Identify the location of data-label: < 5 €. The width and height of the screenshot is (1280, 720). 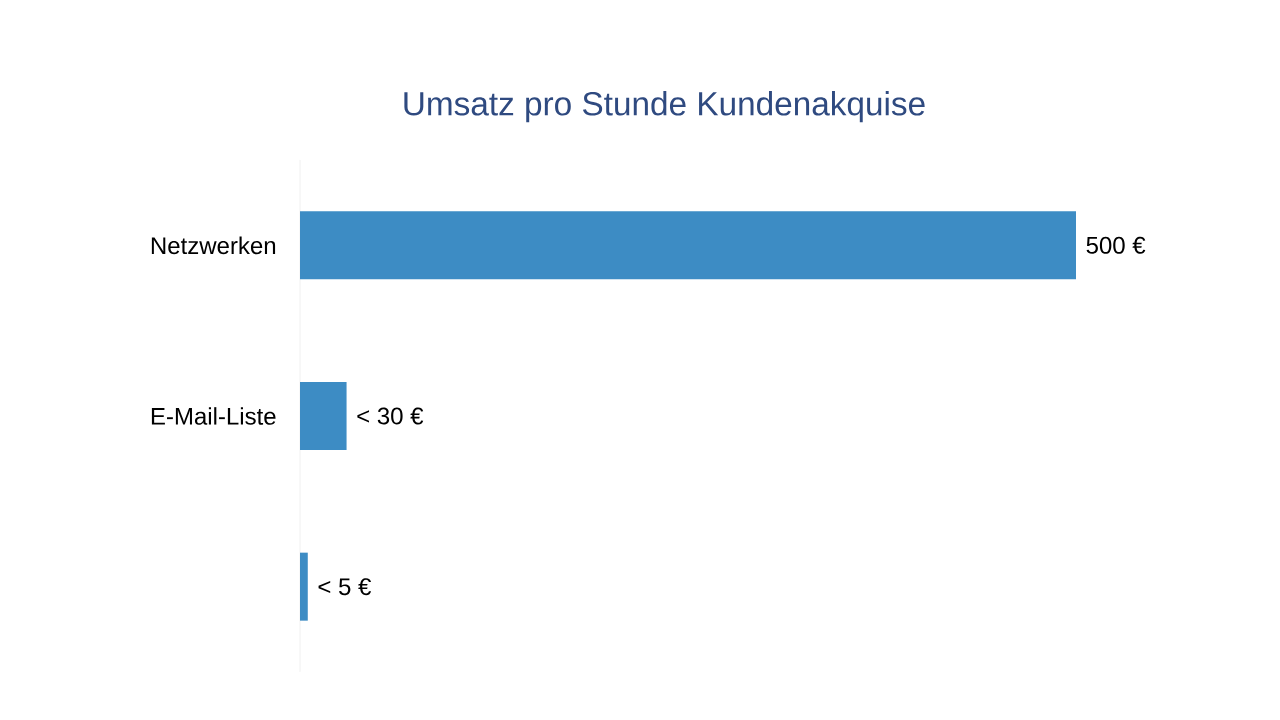
(345, 587).